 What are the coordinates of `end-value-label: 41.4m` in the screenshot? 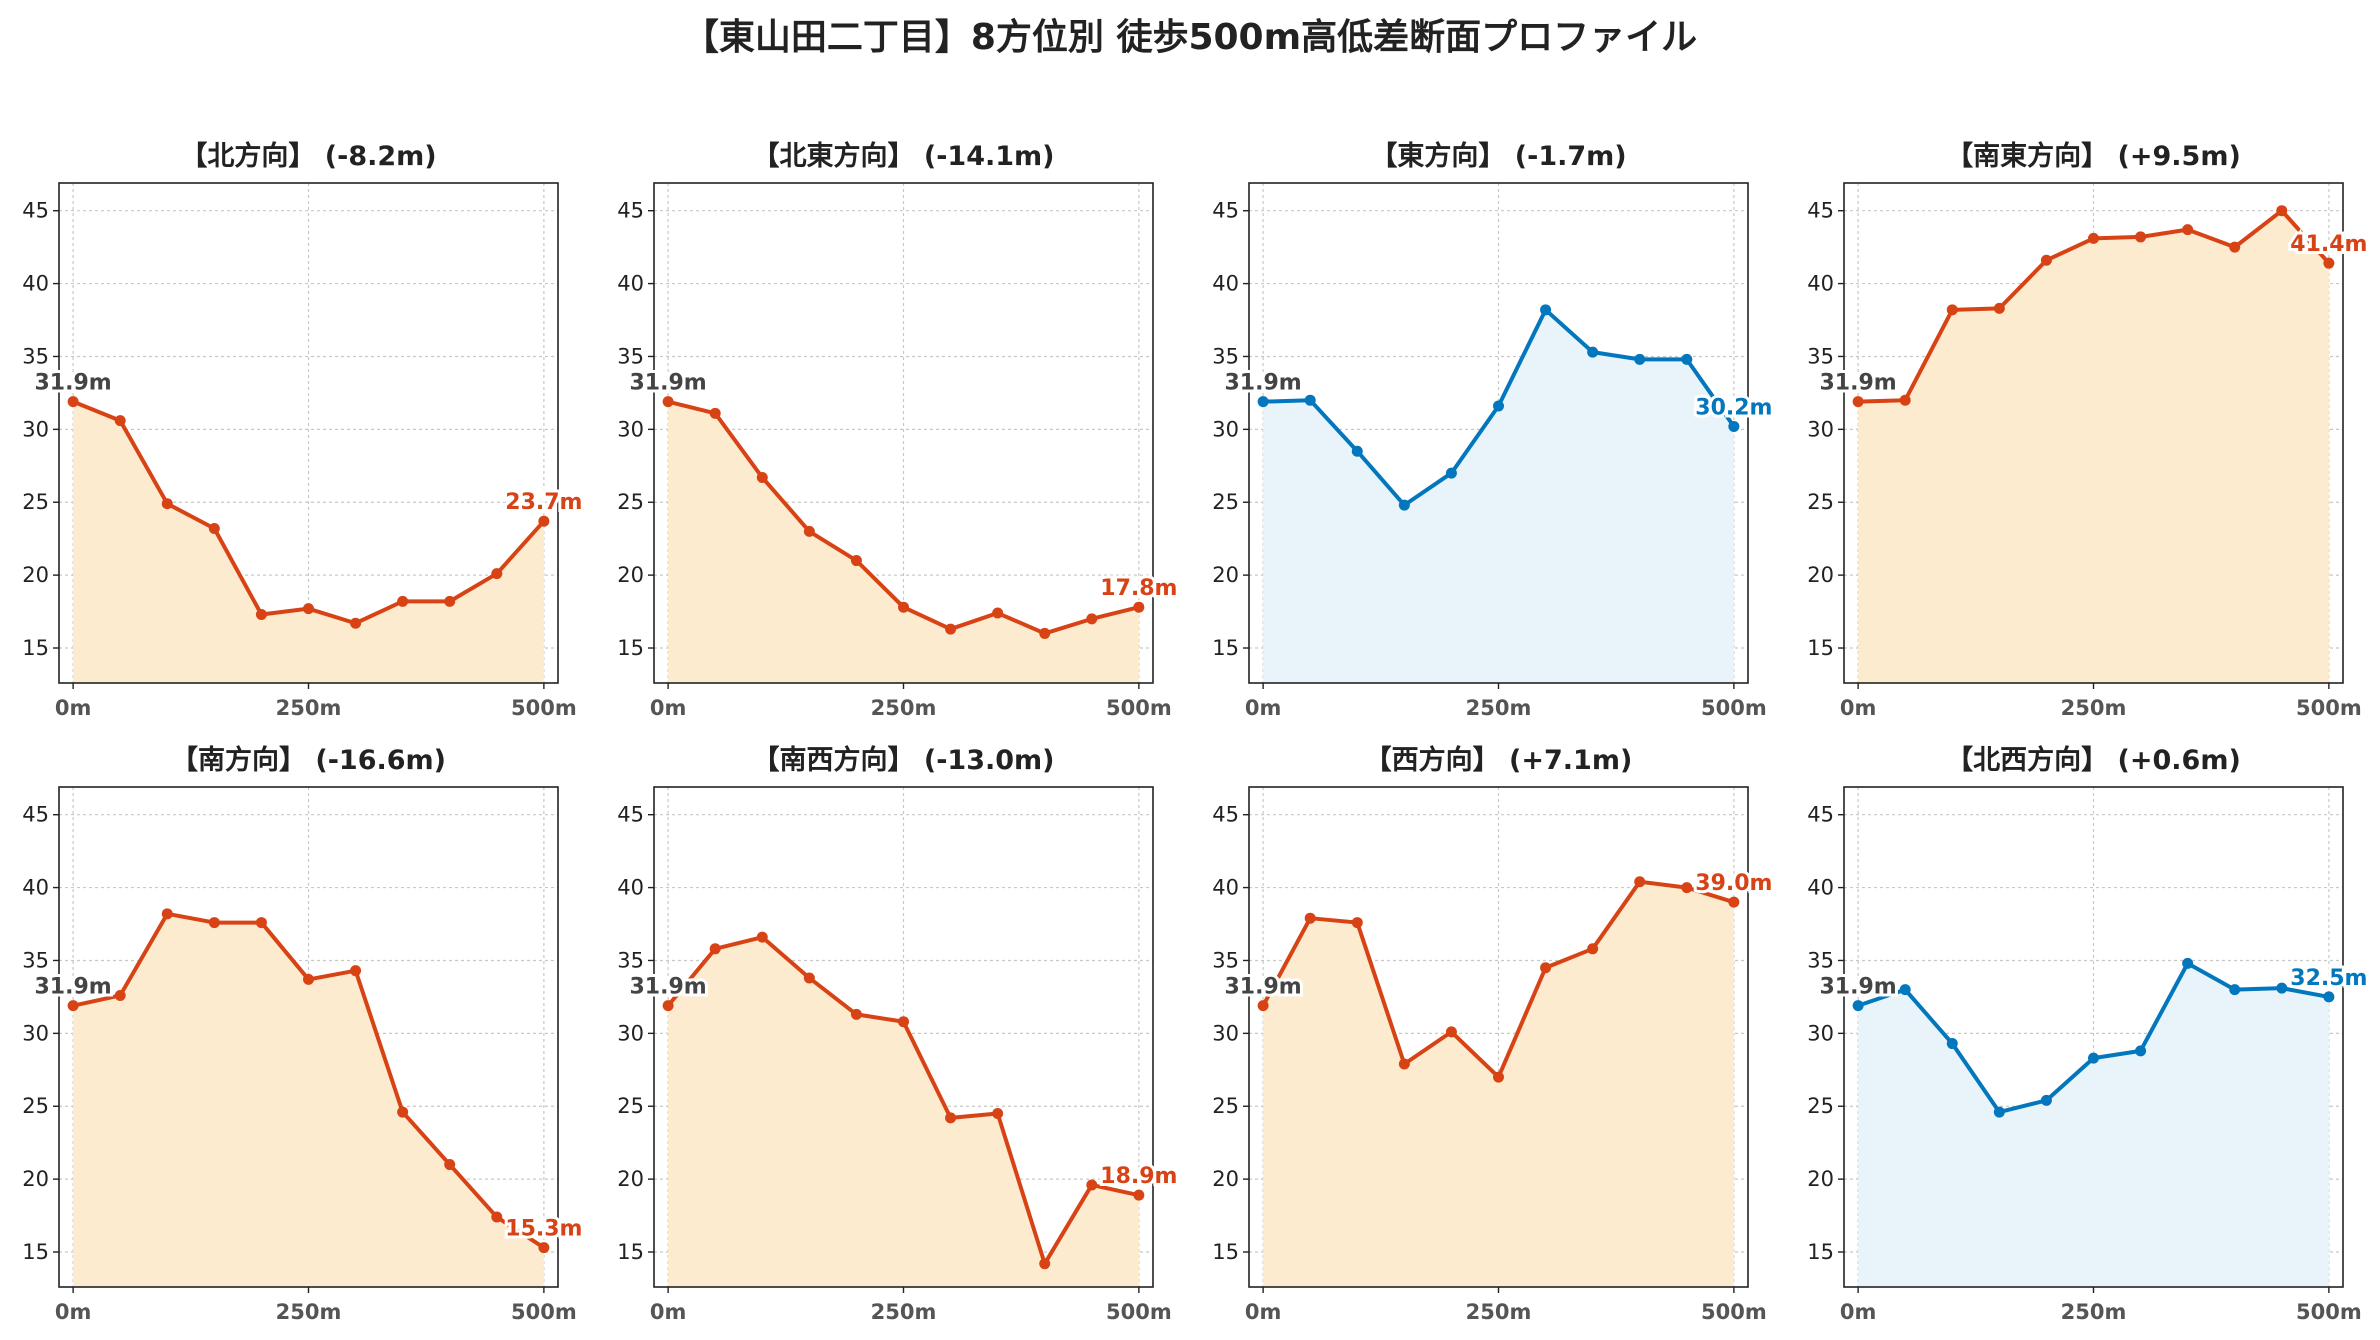 It's located at (2328, 244).